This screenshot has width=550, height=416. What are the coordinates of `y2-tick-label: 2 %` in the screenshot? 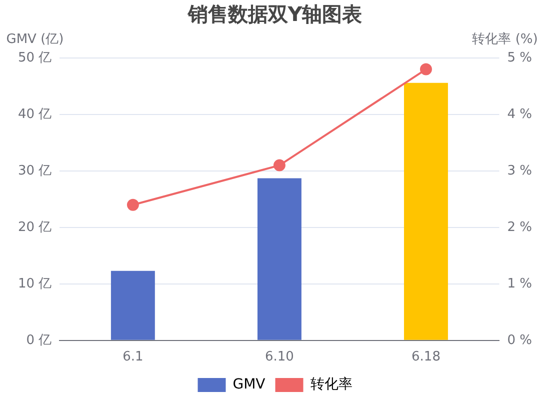 It's located at (519, 227).